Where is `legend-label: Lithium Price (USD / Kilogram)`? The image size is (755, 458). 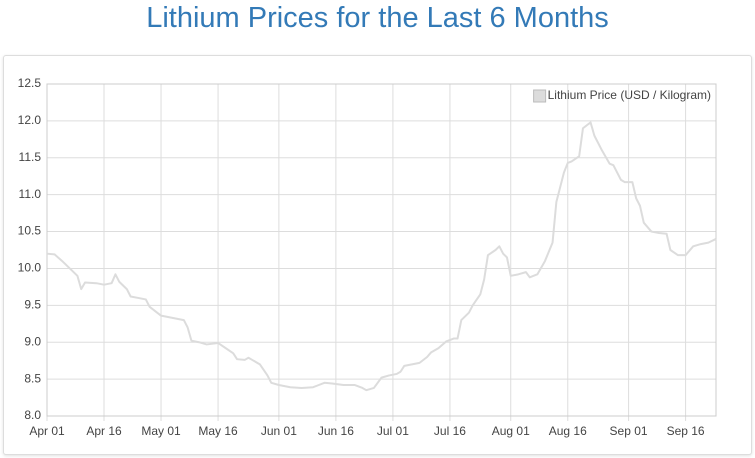
legend-label: Lithium Price (USD / Kilogram) is located at coordinates (629, 95).